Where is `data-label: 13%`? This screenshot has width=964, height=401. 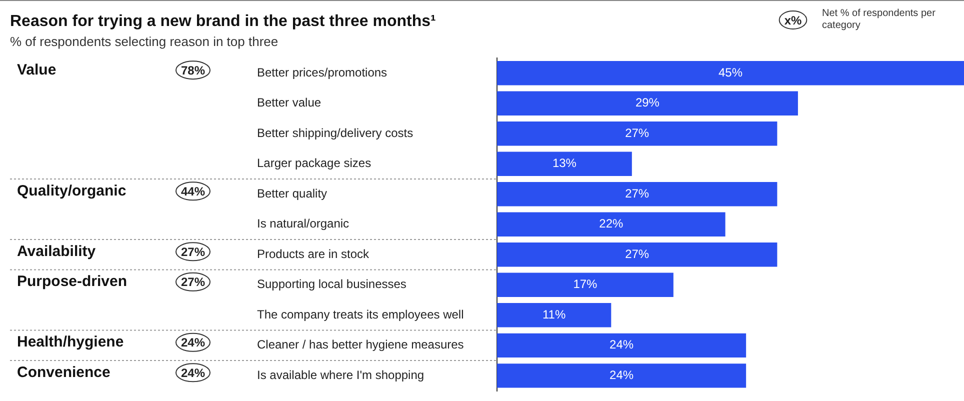
data-label: 13% is located at coordinates (564, 163).